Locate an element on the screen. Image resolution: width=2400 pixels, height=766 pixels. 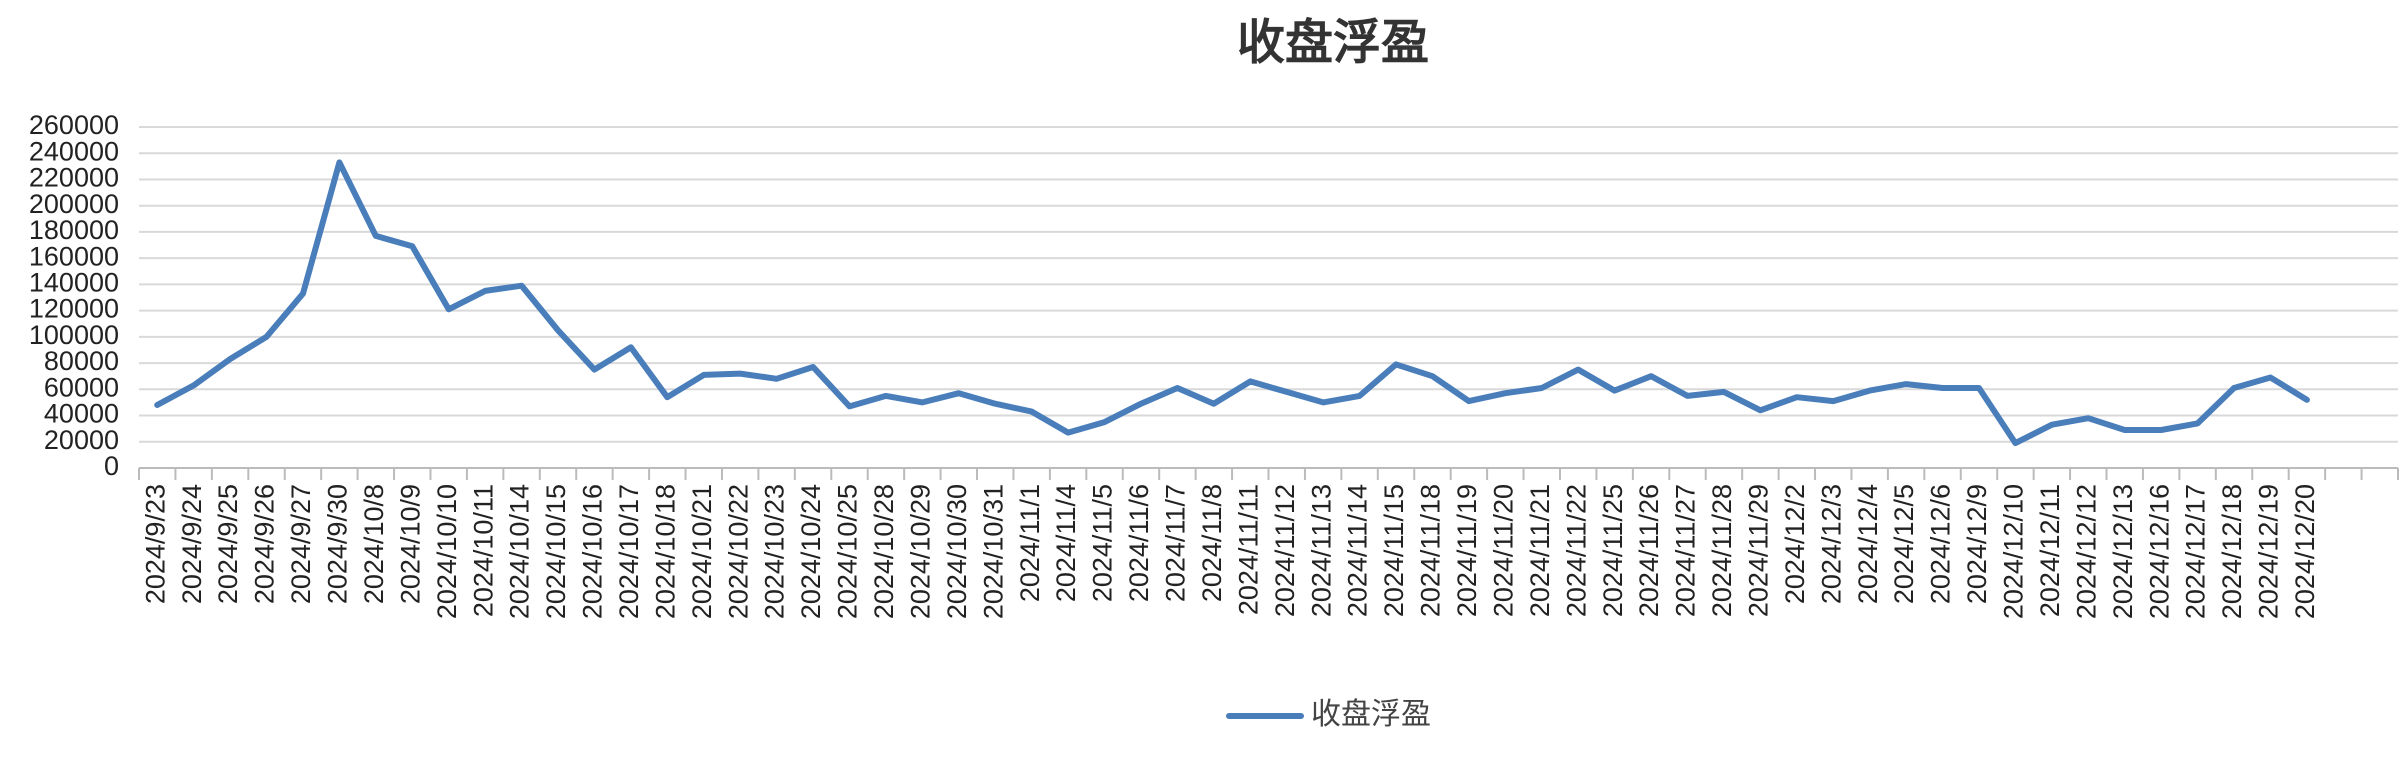
x-tick-label: 2024/12/4 is located at coordinates (1868, 544).